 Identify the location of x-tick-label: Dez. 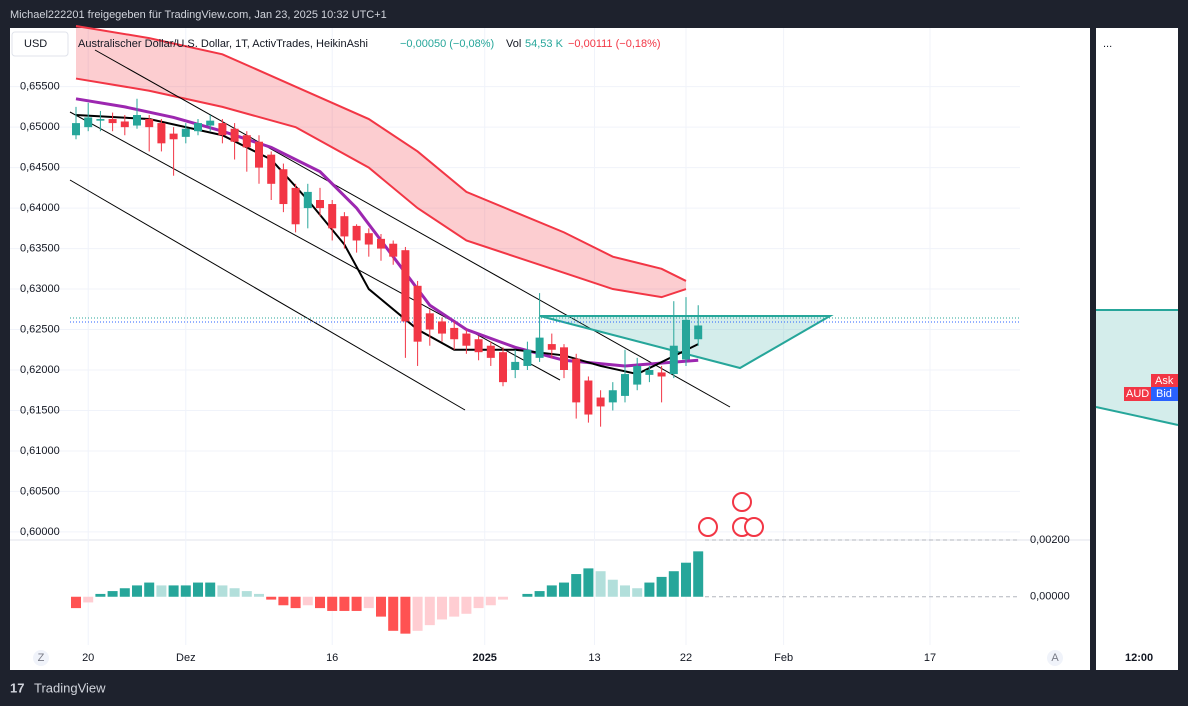
(186, 658).